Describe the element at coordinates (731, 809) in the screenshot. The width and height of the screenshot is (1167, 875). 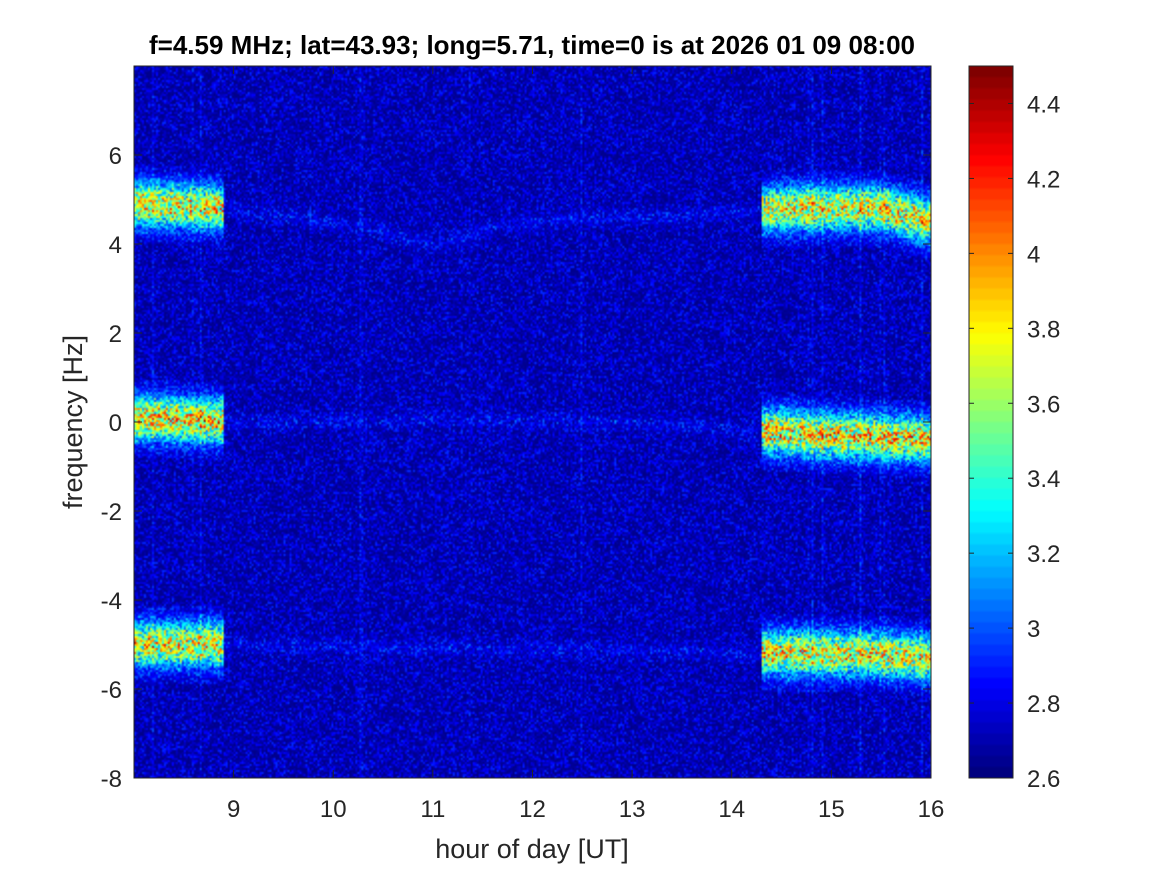
I see `x-tick-label: 14` at that location.